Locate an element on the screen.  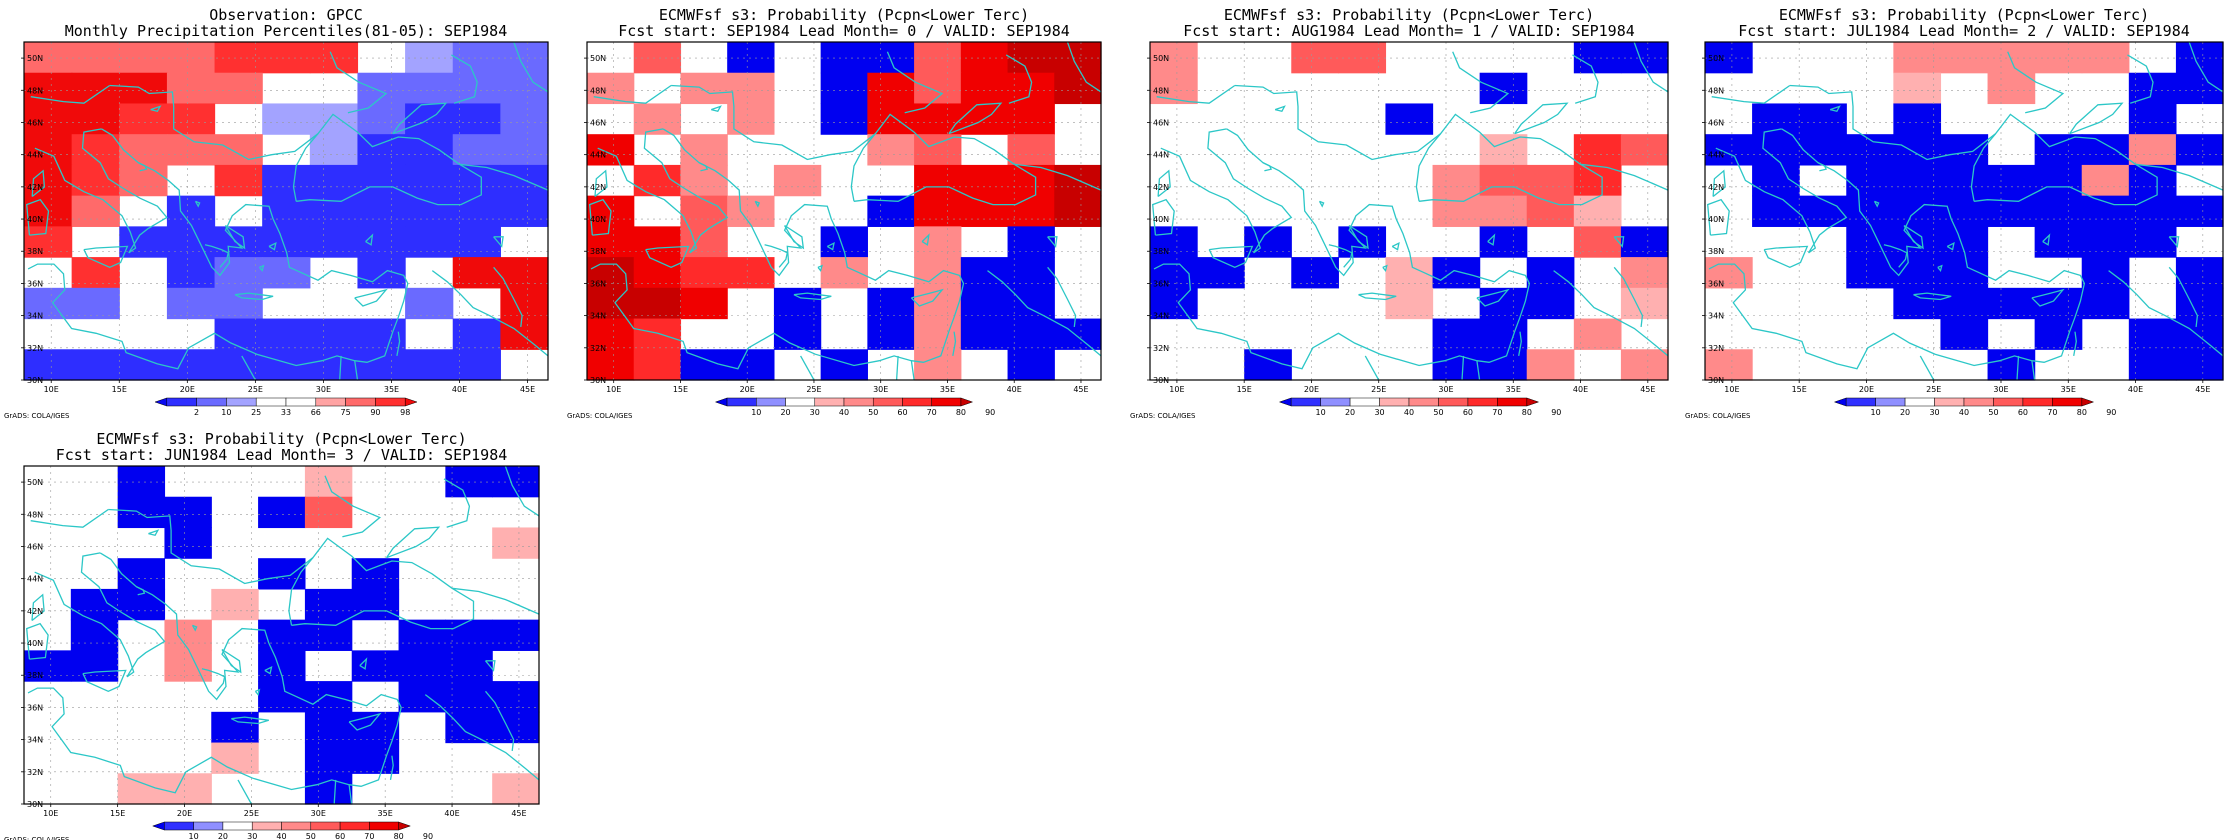
colorbar: 10 20 30 40 50 60 70 80 90 is located at coordinates (1974, 407).